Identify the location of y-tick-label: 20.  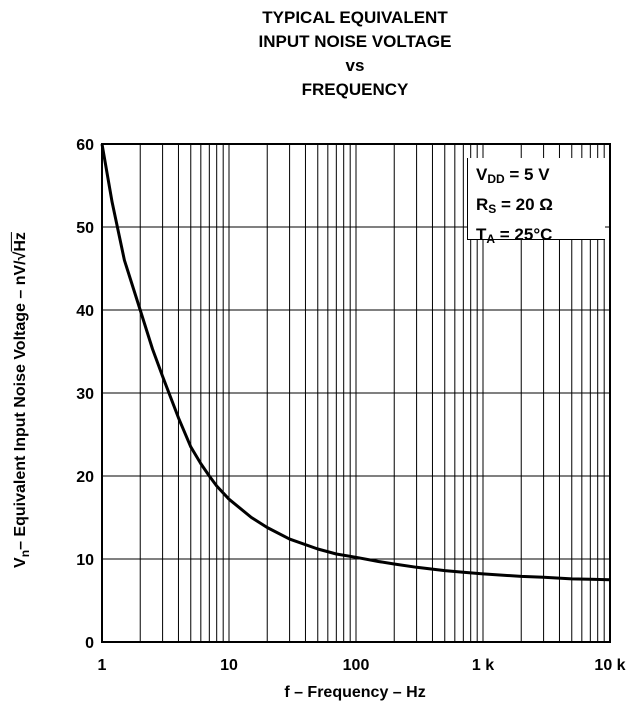
(85, 477).